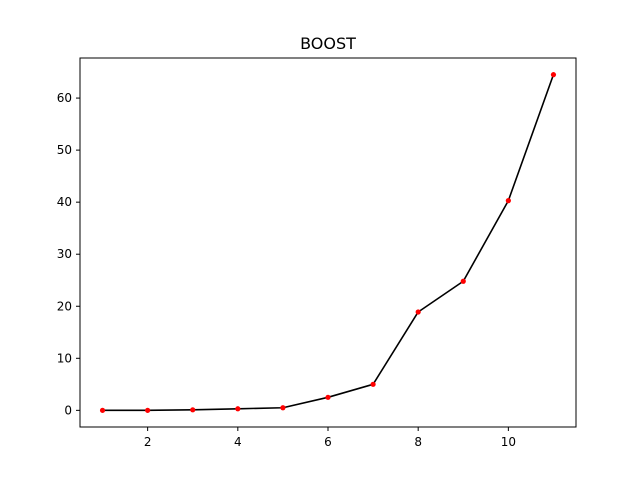 This screenshot has width=640, height=480. I want to click on x-tick-label: 2, so click(148, 442).